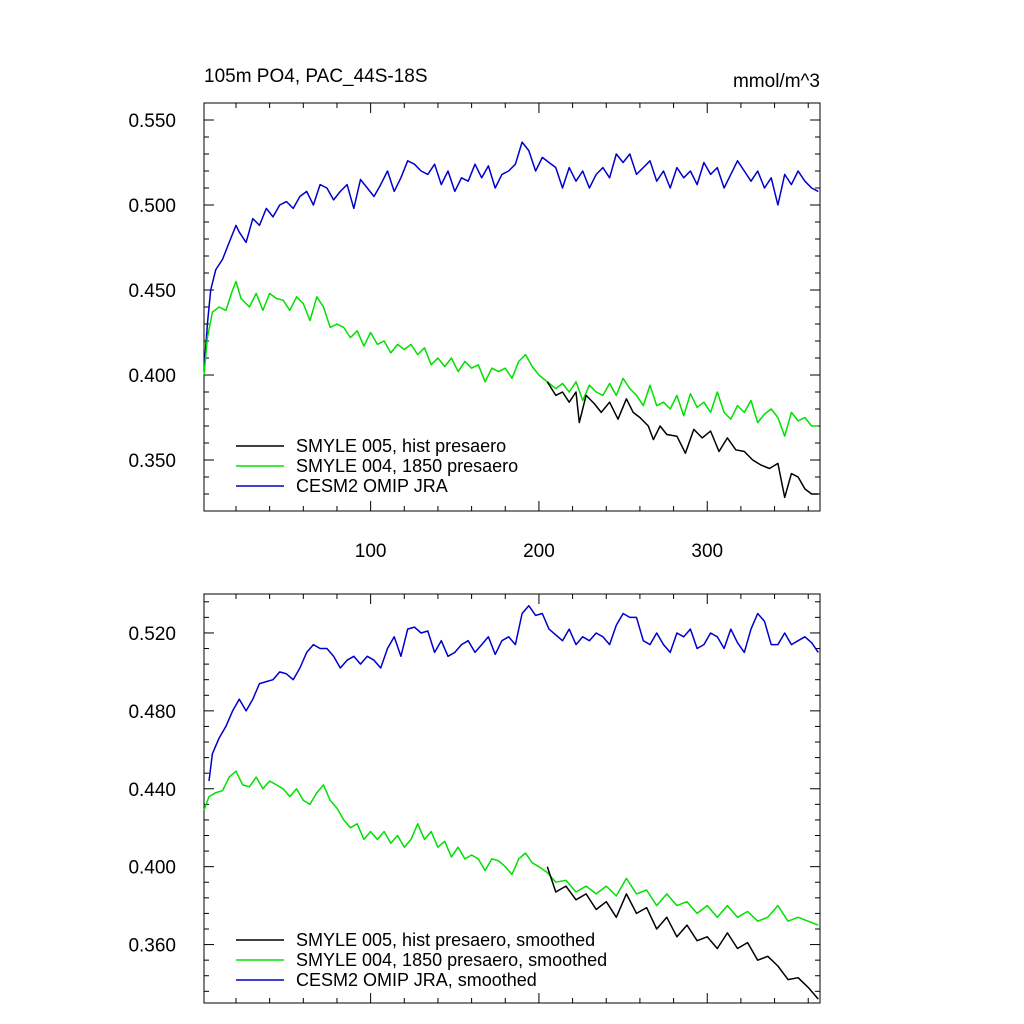 The width and height of the screenshot is (1024, 1024). What do you see at coordinates (776, 81) in the screenshot?
I see `units-label: mmol/m^3` at bounding box center [776, 81].